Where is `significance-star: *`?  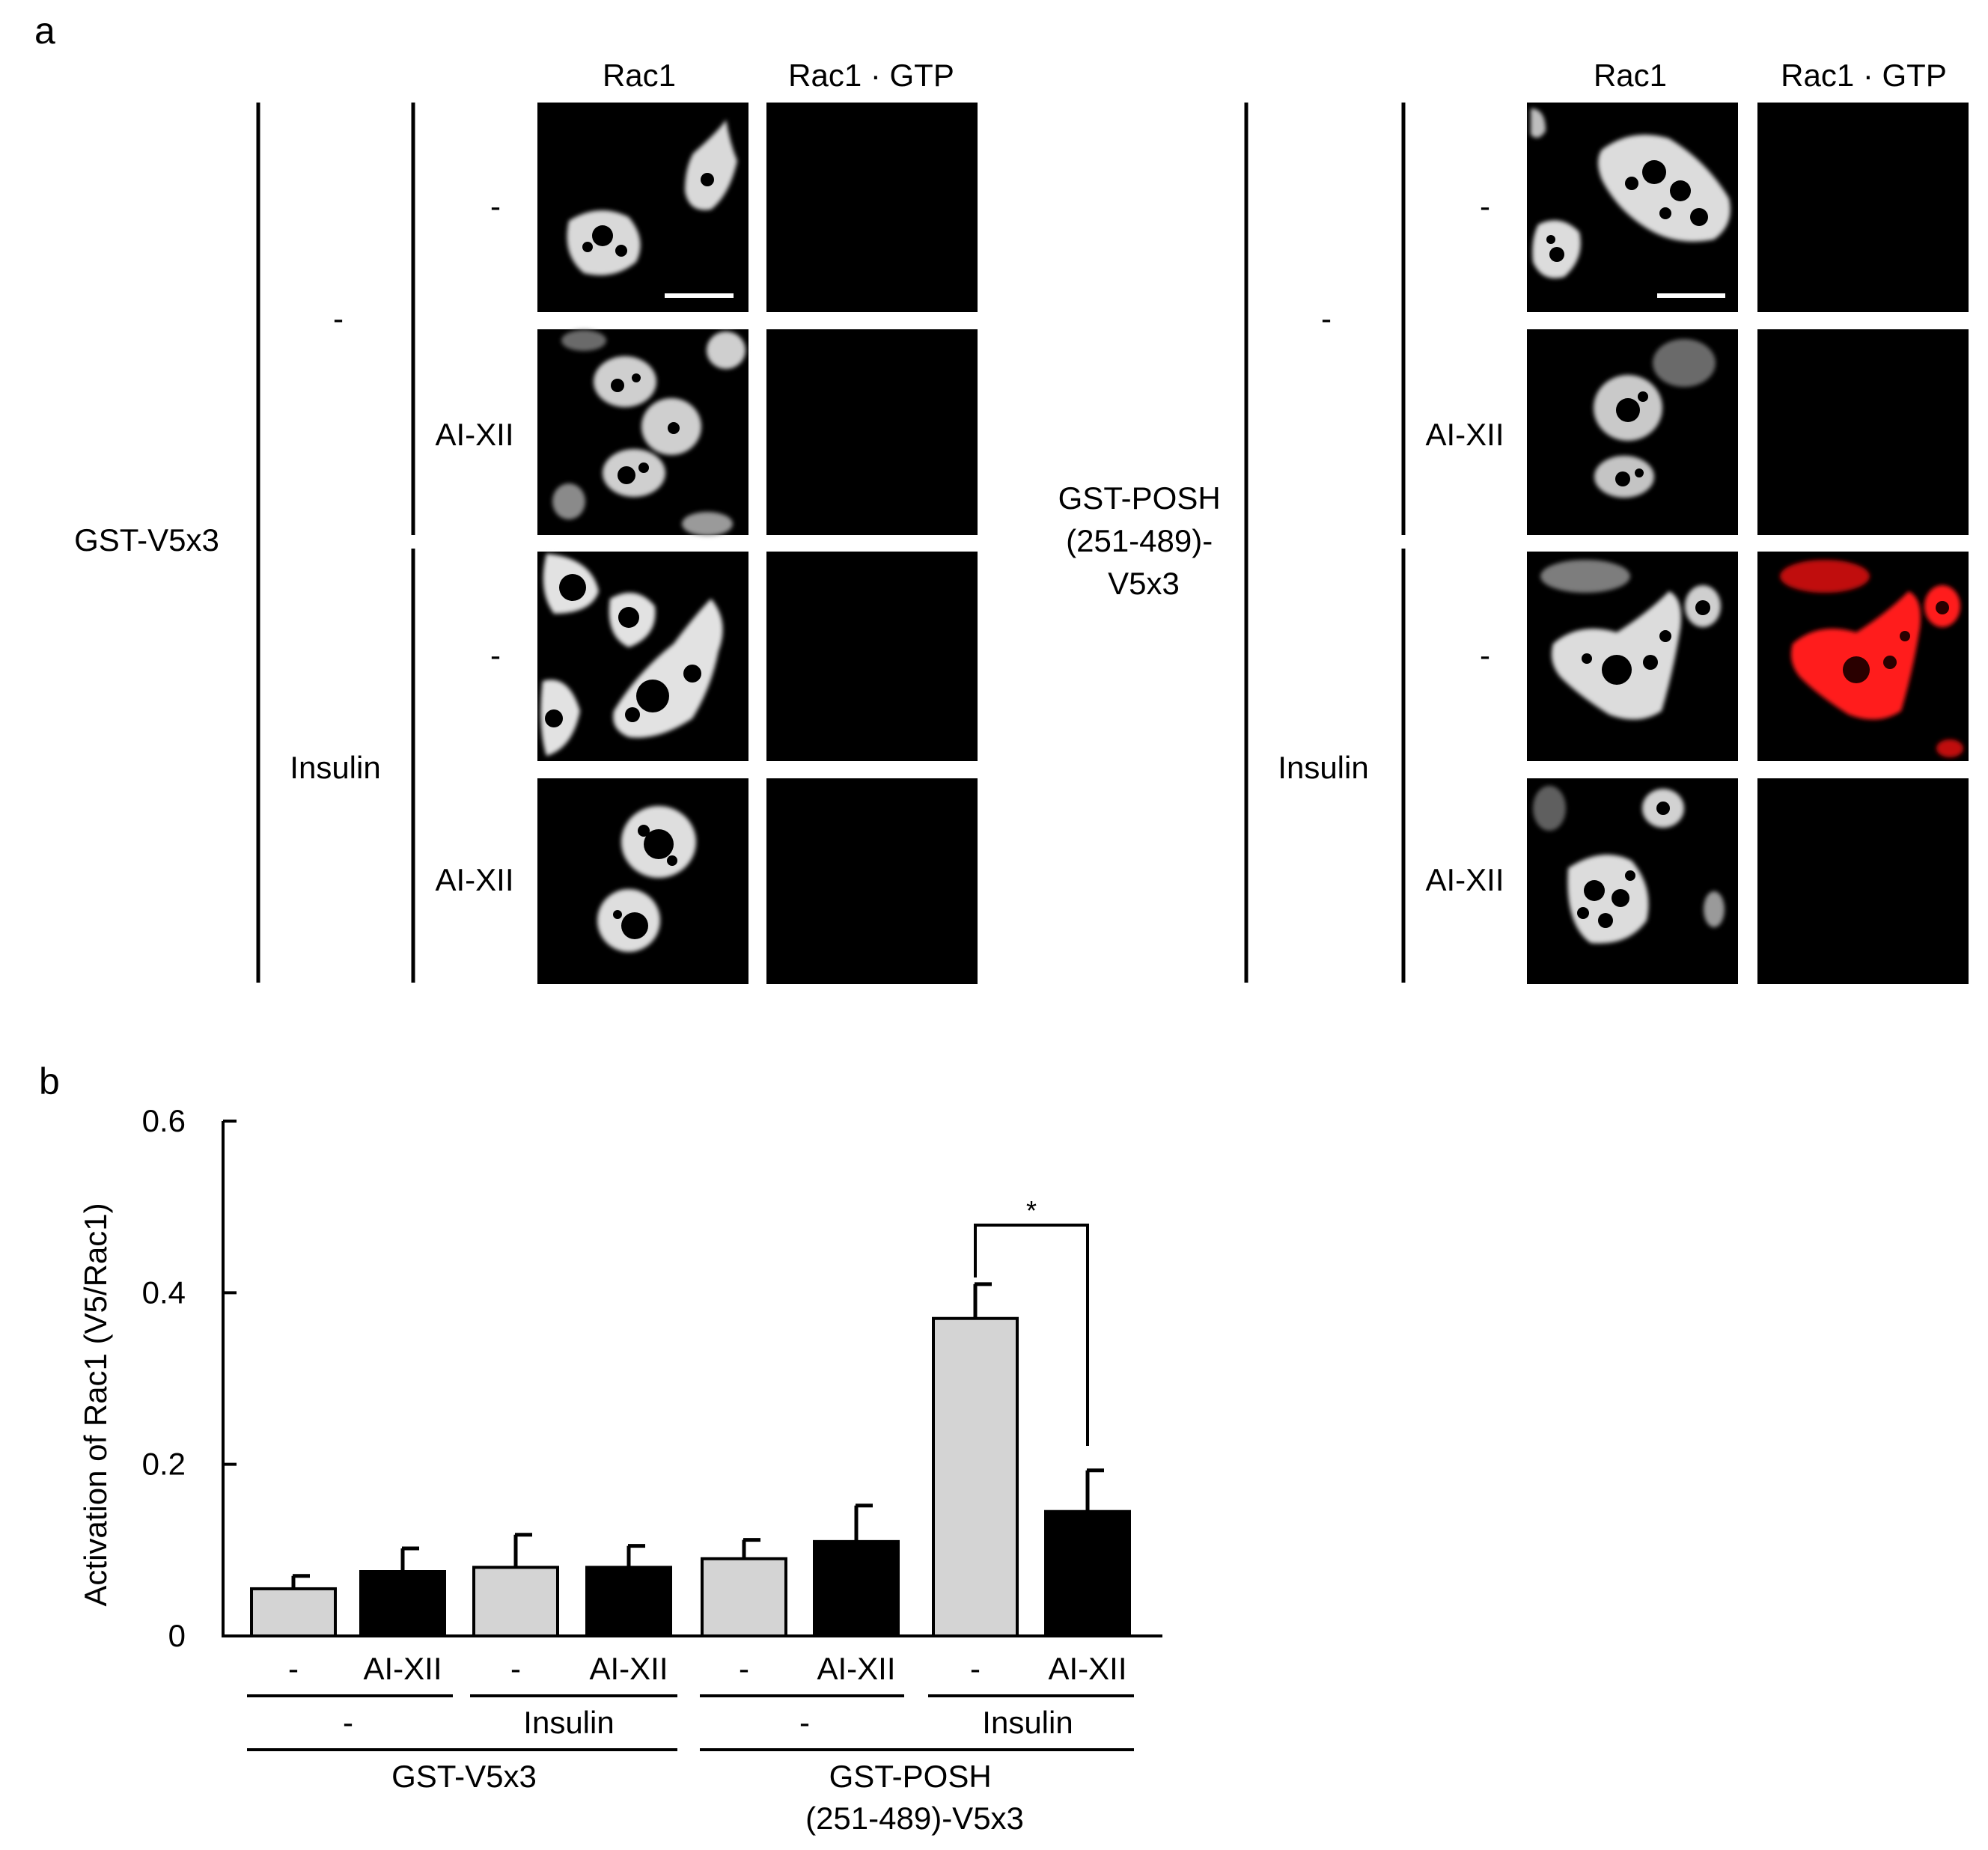 significance-star: * is located at coordinates (1031, 1210).